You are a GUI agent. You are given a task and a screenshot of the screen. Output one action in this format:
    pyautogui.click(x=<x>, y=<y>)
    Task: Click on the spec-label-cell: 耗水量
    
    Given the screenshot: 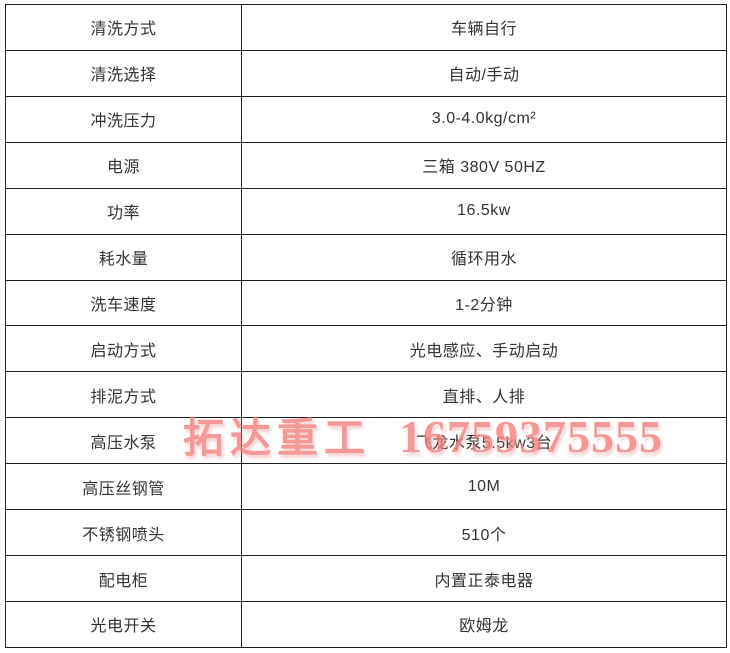 What is the action you would take?
    pyautogui.click(x=123, y=257)
    